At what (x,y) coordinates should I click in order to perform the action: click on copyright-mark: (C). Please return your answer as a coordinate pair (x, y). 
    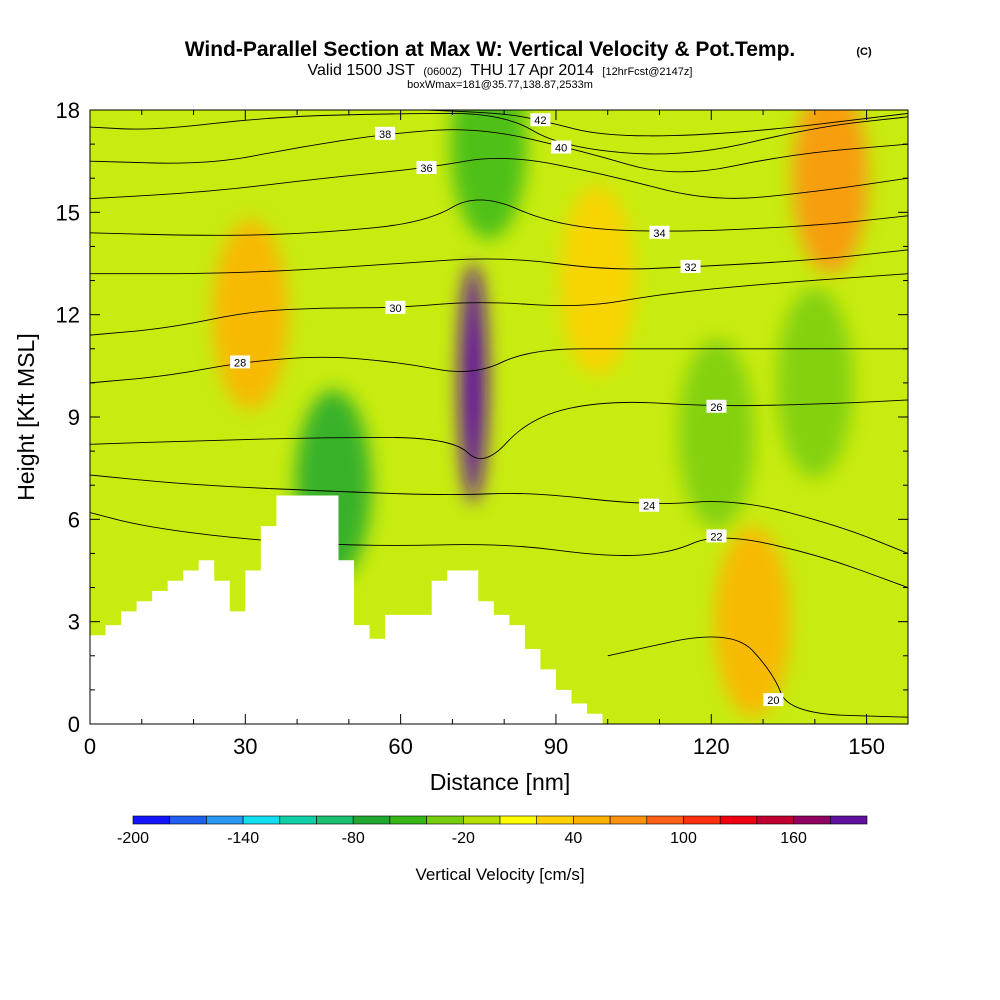
    Looking at the image, I should click on (864, 52).